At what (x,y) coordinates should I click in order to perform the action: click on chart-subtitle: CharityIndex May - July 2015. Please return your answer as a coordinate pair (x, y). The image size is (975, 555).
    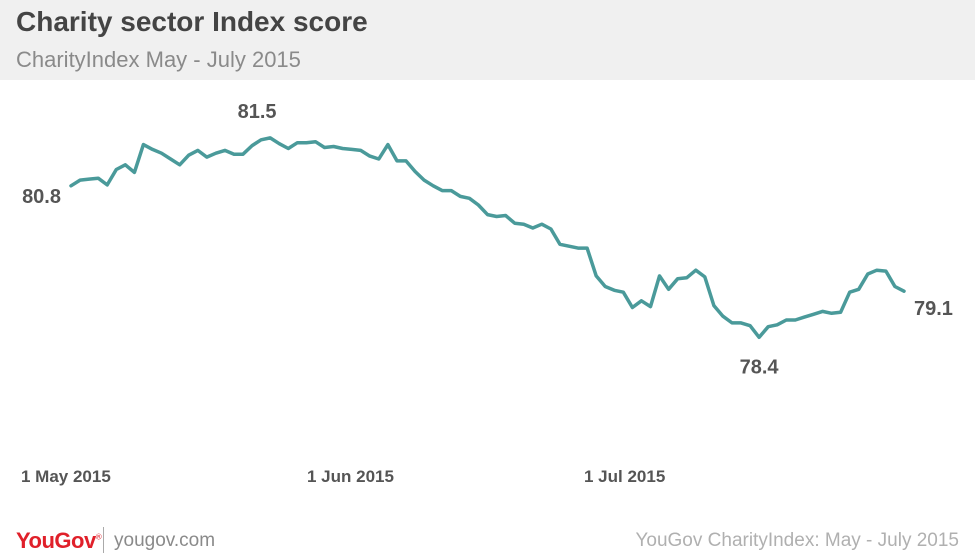
    Looking at the image, I should click on (158, 59).